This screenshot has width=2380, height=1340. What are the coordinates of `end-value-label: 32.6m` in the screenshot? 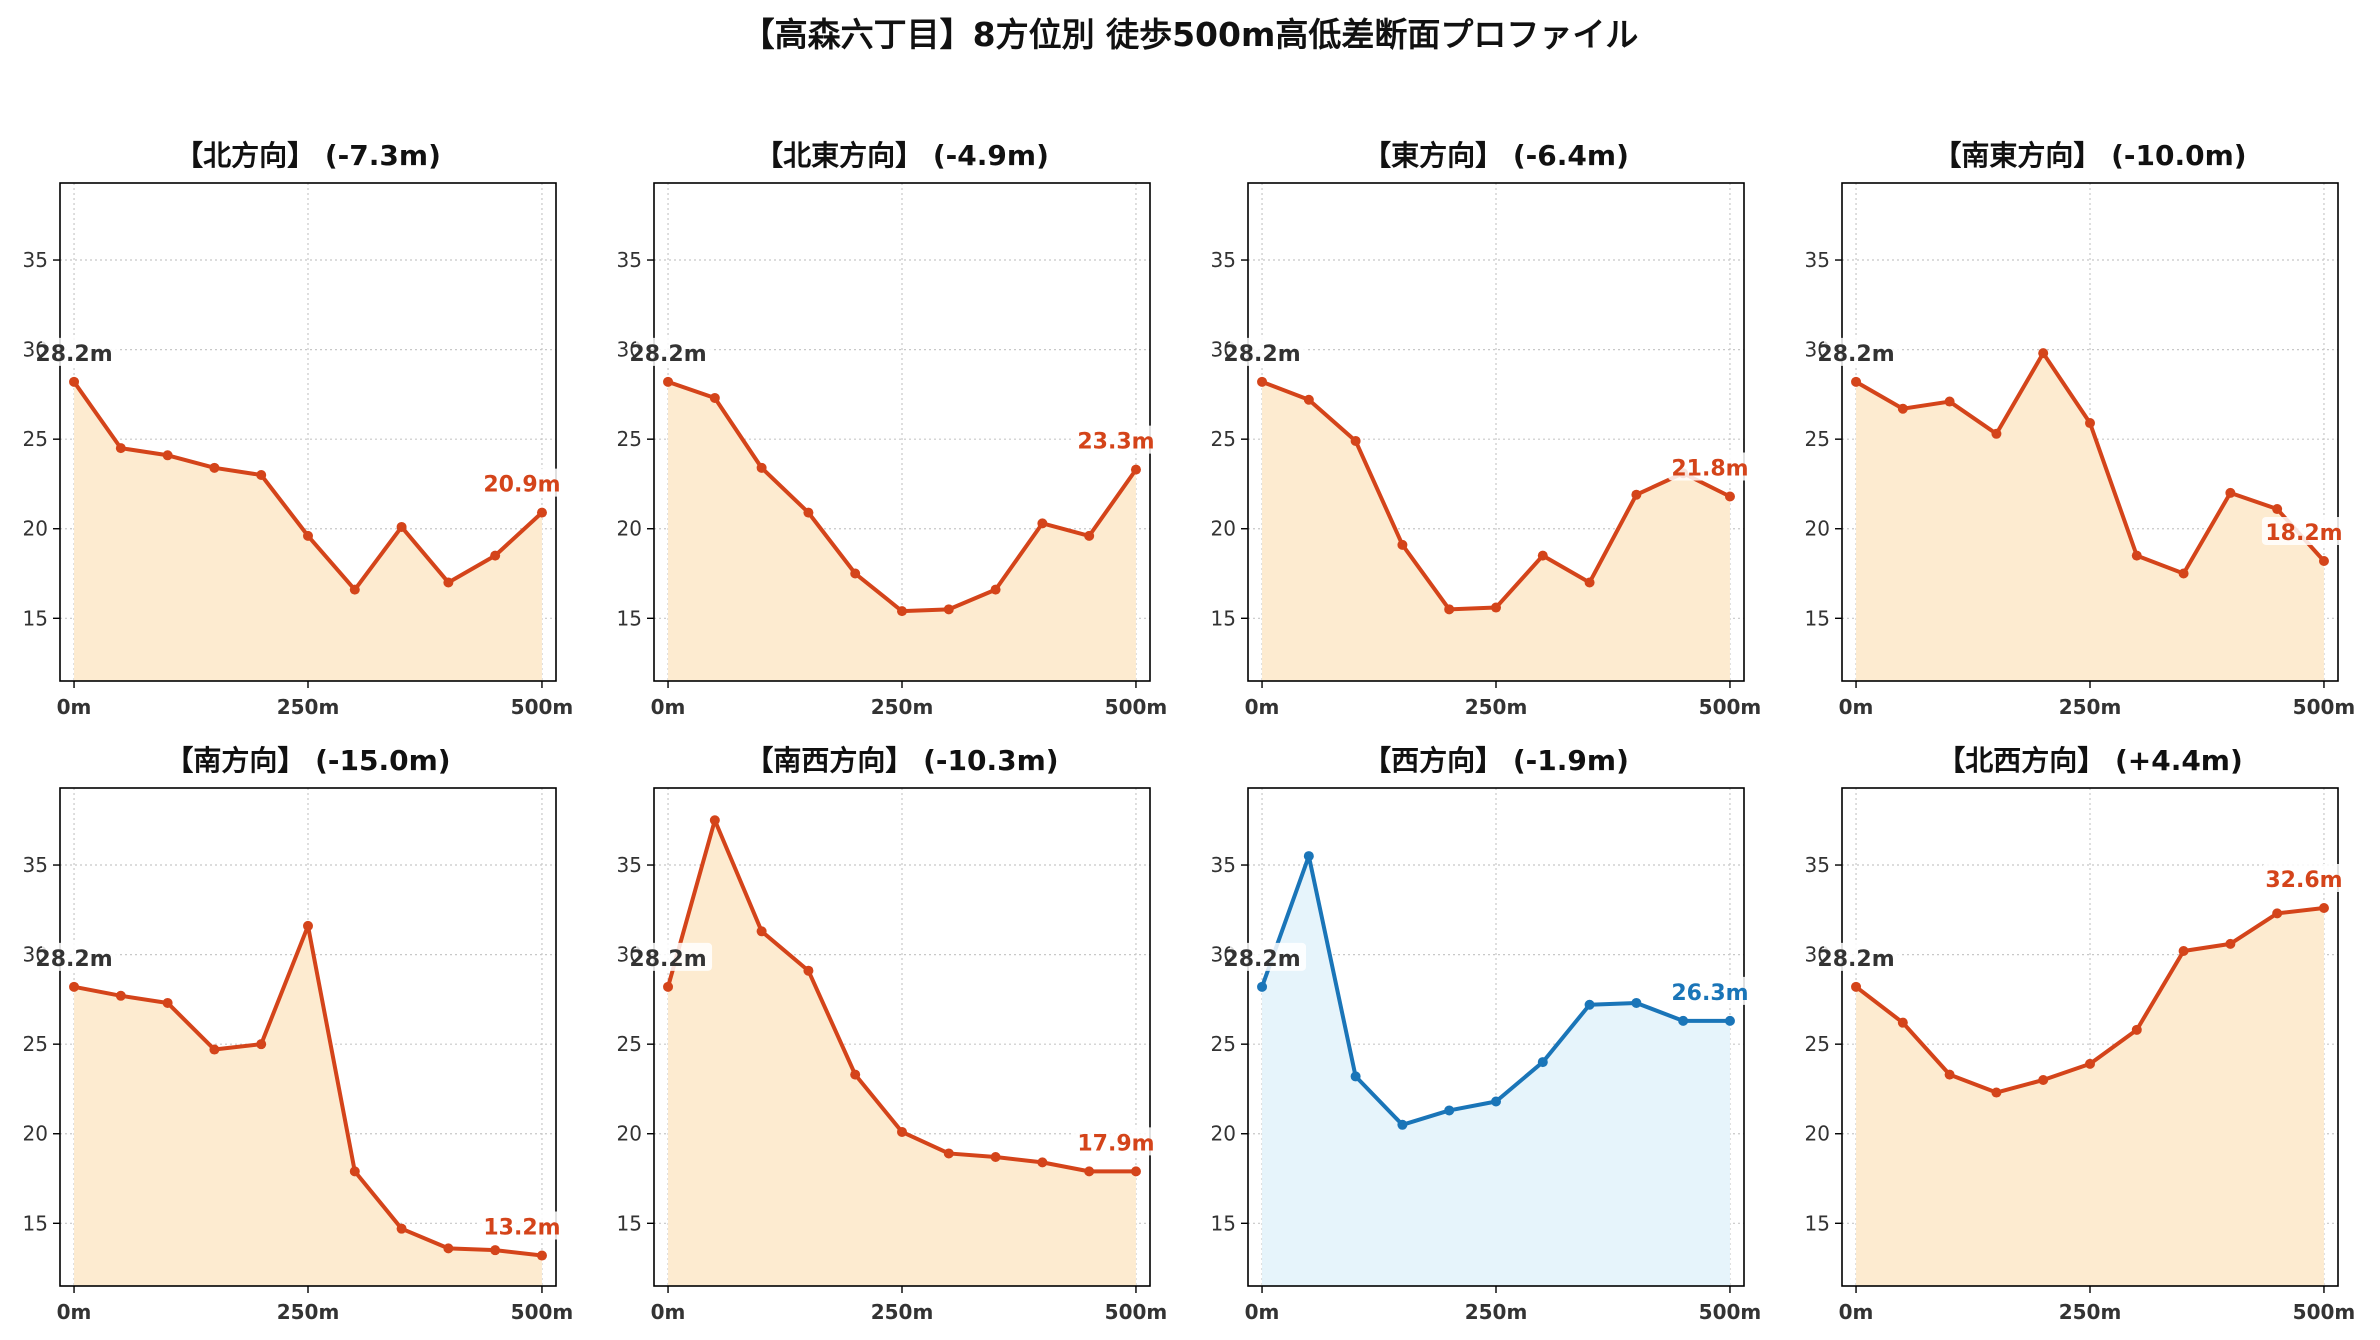 It's located at (2303, 880).